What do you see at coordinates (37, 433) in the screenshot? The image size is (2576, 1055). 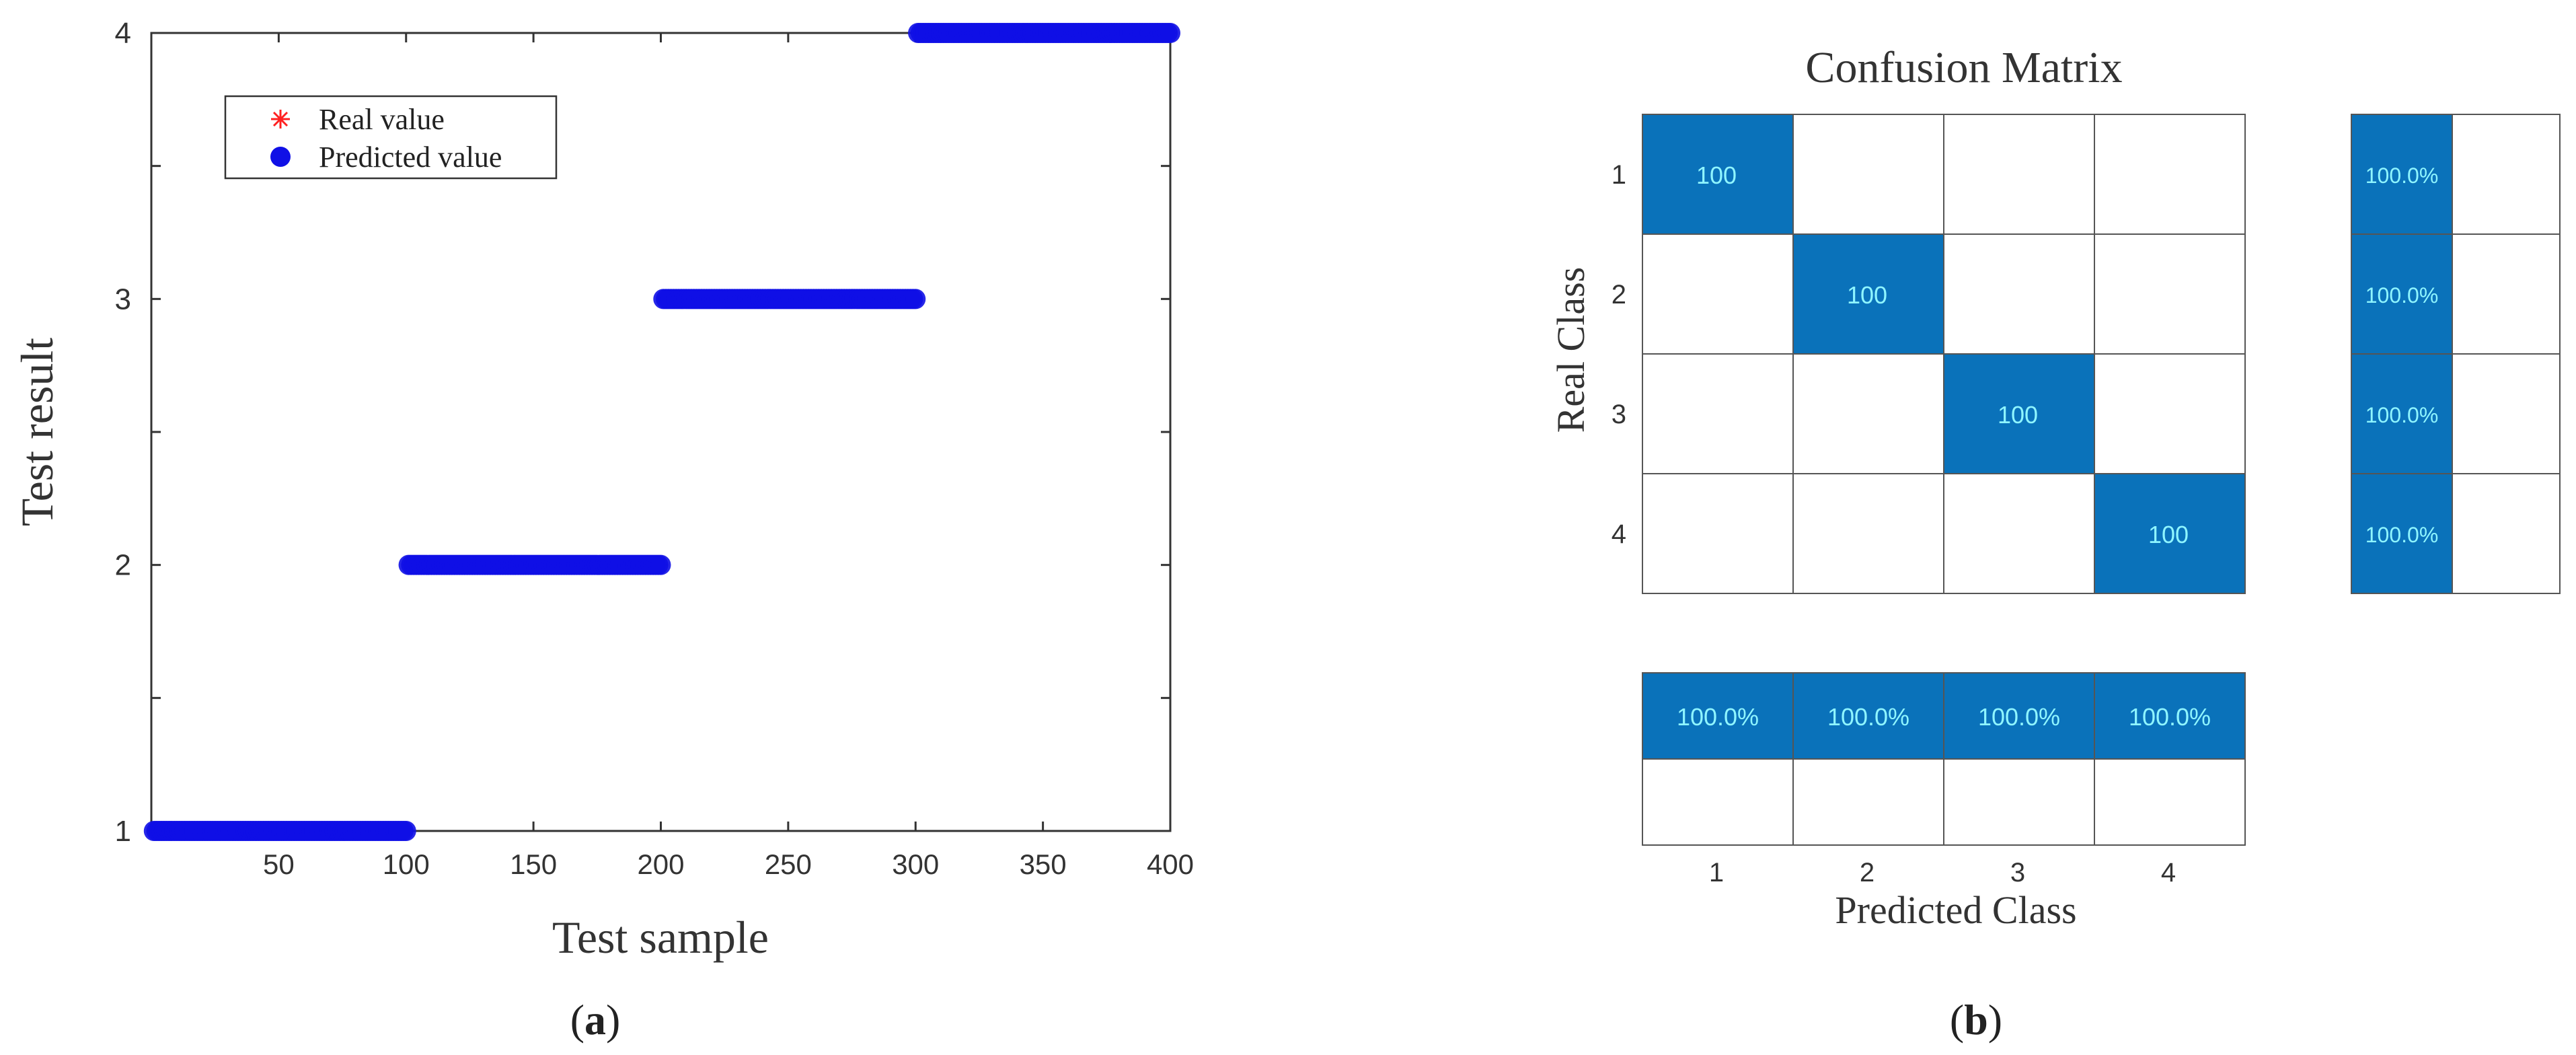 I see `plot-a-ylabel: Test result` at bounding box center [37, 433].